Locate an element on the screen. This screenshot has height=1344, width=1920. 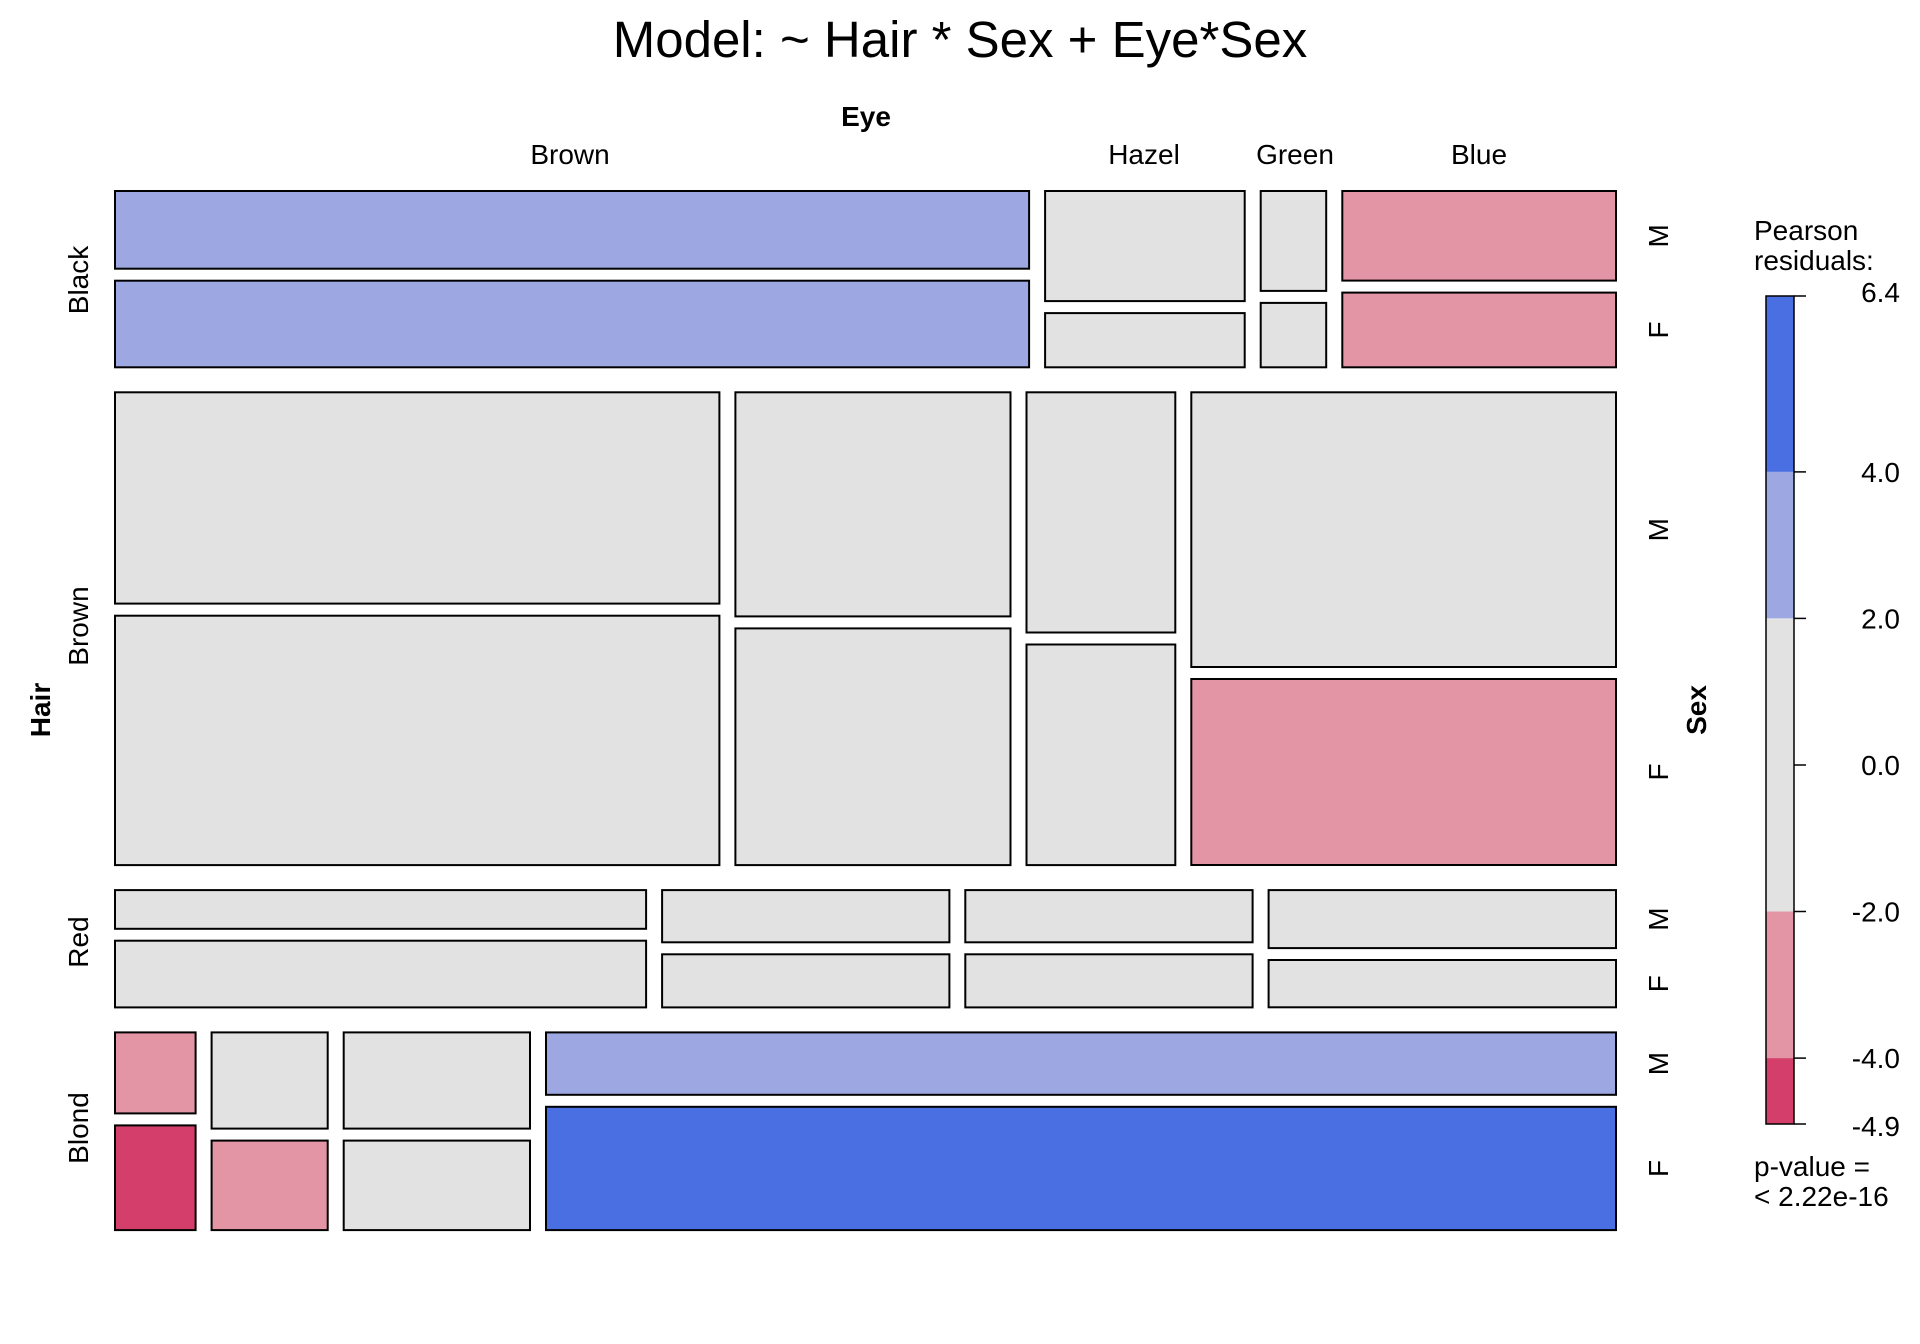
legend-tick-label-6: -4.9 is located at coordinates (1876, 1126).